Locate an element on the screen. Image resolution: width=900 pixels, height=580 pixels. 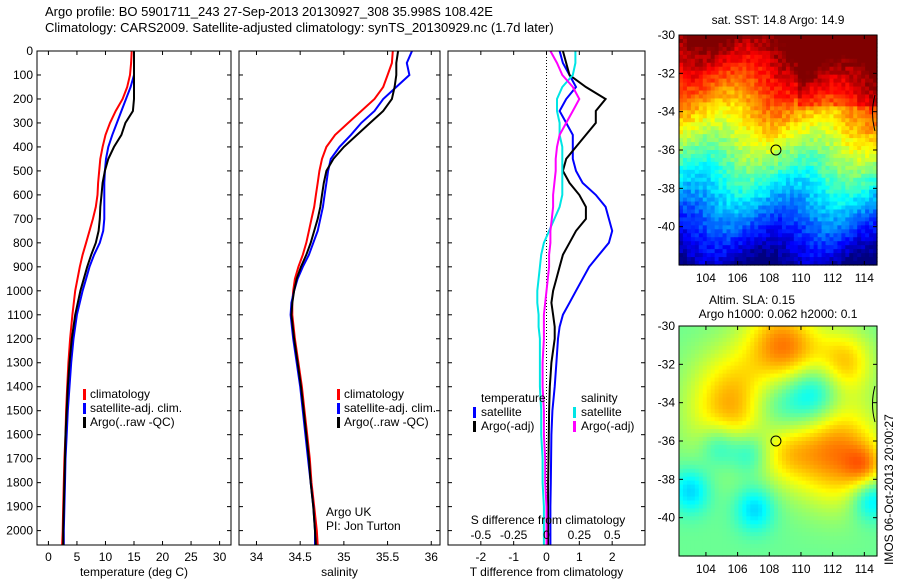
x2-tick-label: -0.25 is located at coordinates (514, 535).